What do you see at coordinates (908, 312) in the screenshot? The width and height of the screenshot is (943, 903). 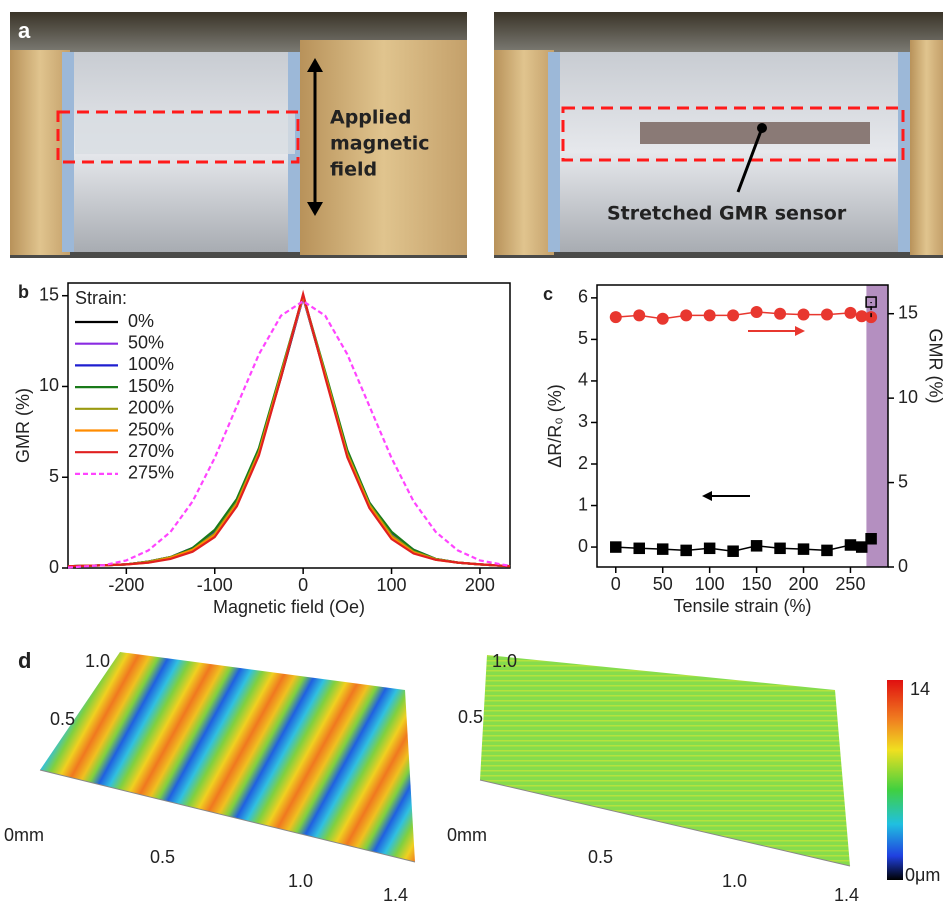 I see `y2-tick-label: 15` at bounding box center [908, 312].